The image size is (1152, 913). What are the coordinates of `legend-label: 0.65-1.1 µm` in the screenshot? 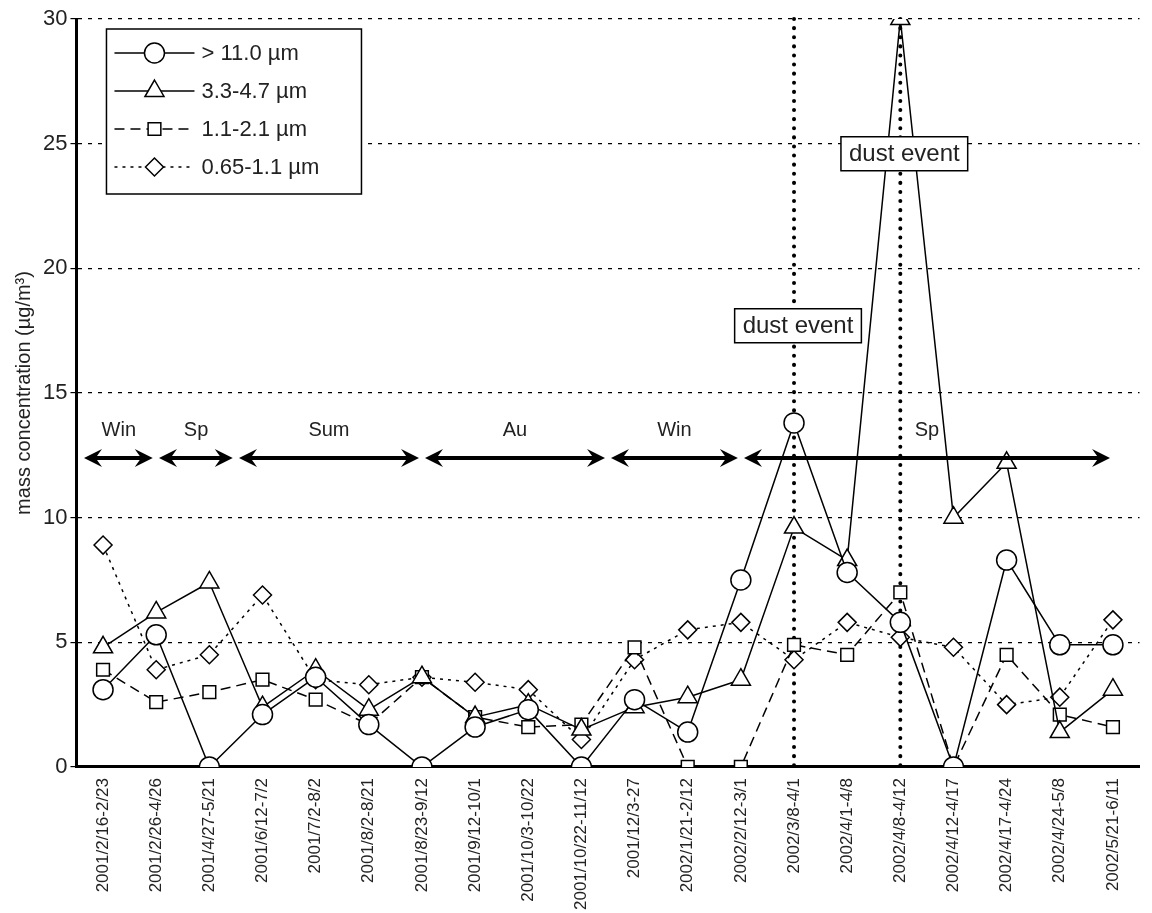 It's located at (260, 167).